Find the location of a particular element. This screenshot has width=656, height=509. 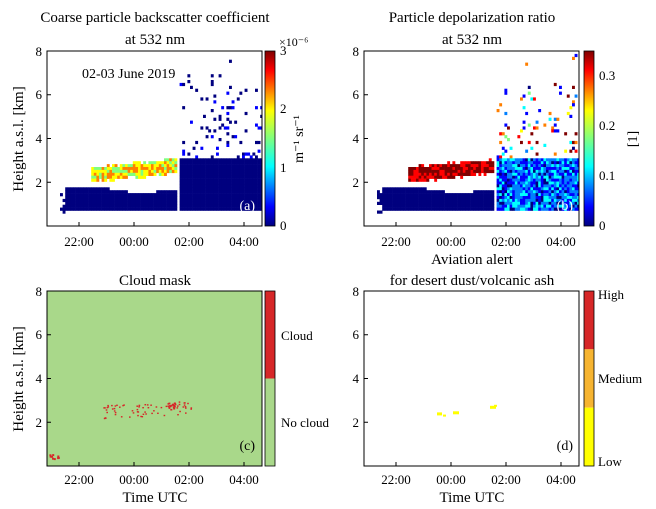

panel-d-ytick-4: 4 is located at coordinates (356, 378).